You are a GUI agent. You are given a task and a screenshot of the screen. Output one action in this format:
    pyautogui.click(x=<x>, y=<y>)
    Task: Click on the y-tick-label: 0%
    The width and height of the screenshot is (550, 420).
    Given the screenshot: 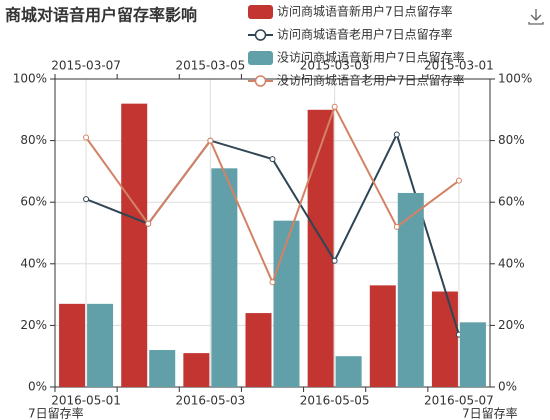 What is the action you would take?
    pyautogui.click(x=37, y=387)
    